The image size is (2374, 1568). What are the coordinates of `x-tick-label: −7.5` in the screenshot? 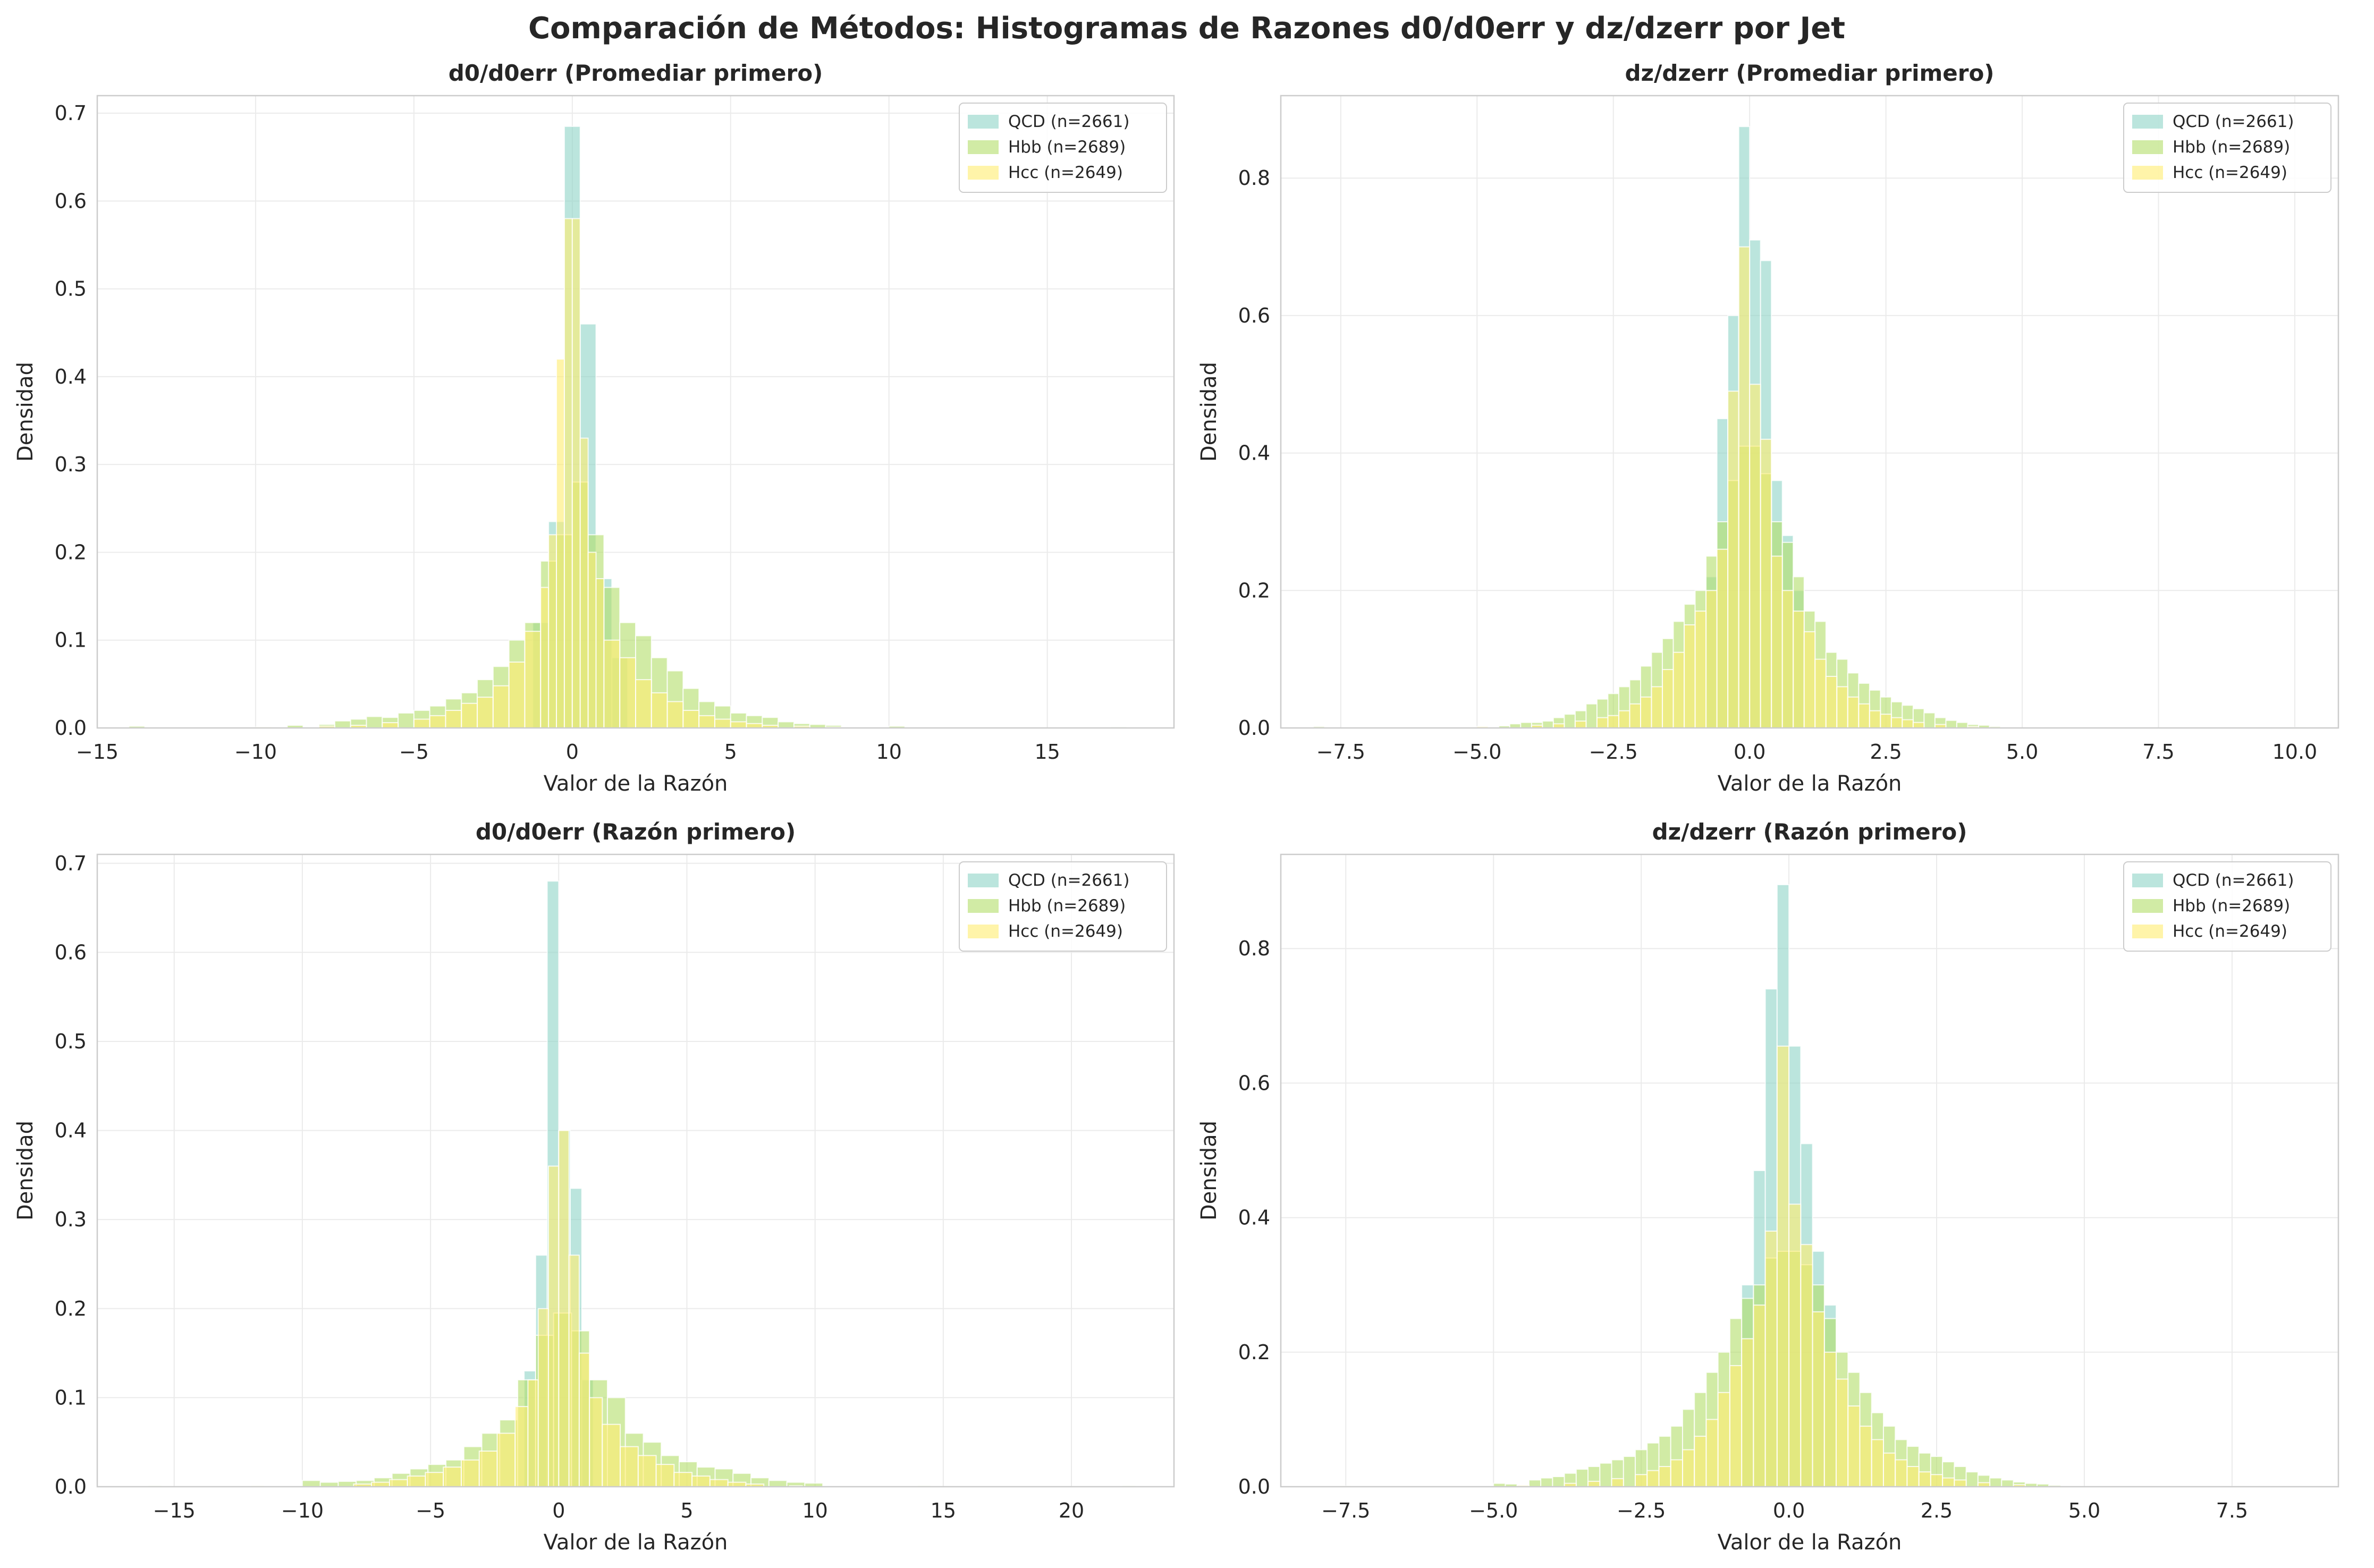 It's located at (1340, 752).